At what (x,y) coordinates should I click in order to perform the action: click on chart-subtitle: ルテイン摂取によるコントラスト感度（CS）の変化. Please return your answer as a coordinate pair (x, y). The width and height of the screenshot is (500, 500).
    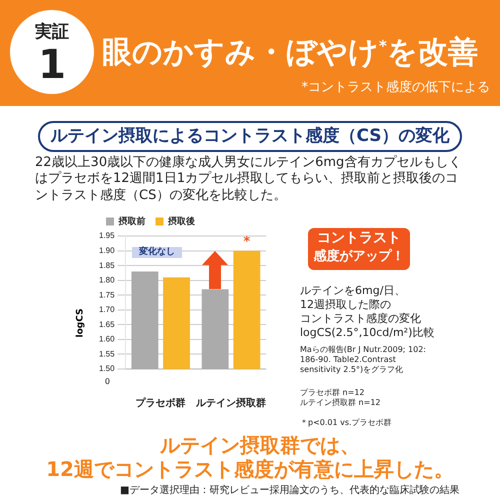
    Looking at the image, I should click on (250, 136).